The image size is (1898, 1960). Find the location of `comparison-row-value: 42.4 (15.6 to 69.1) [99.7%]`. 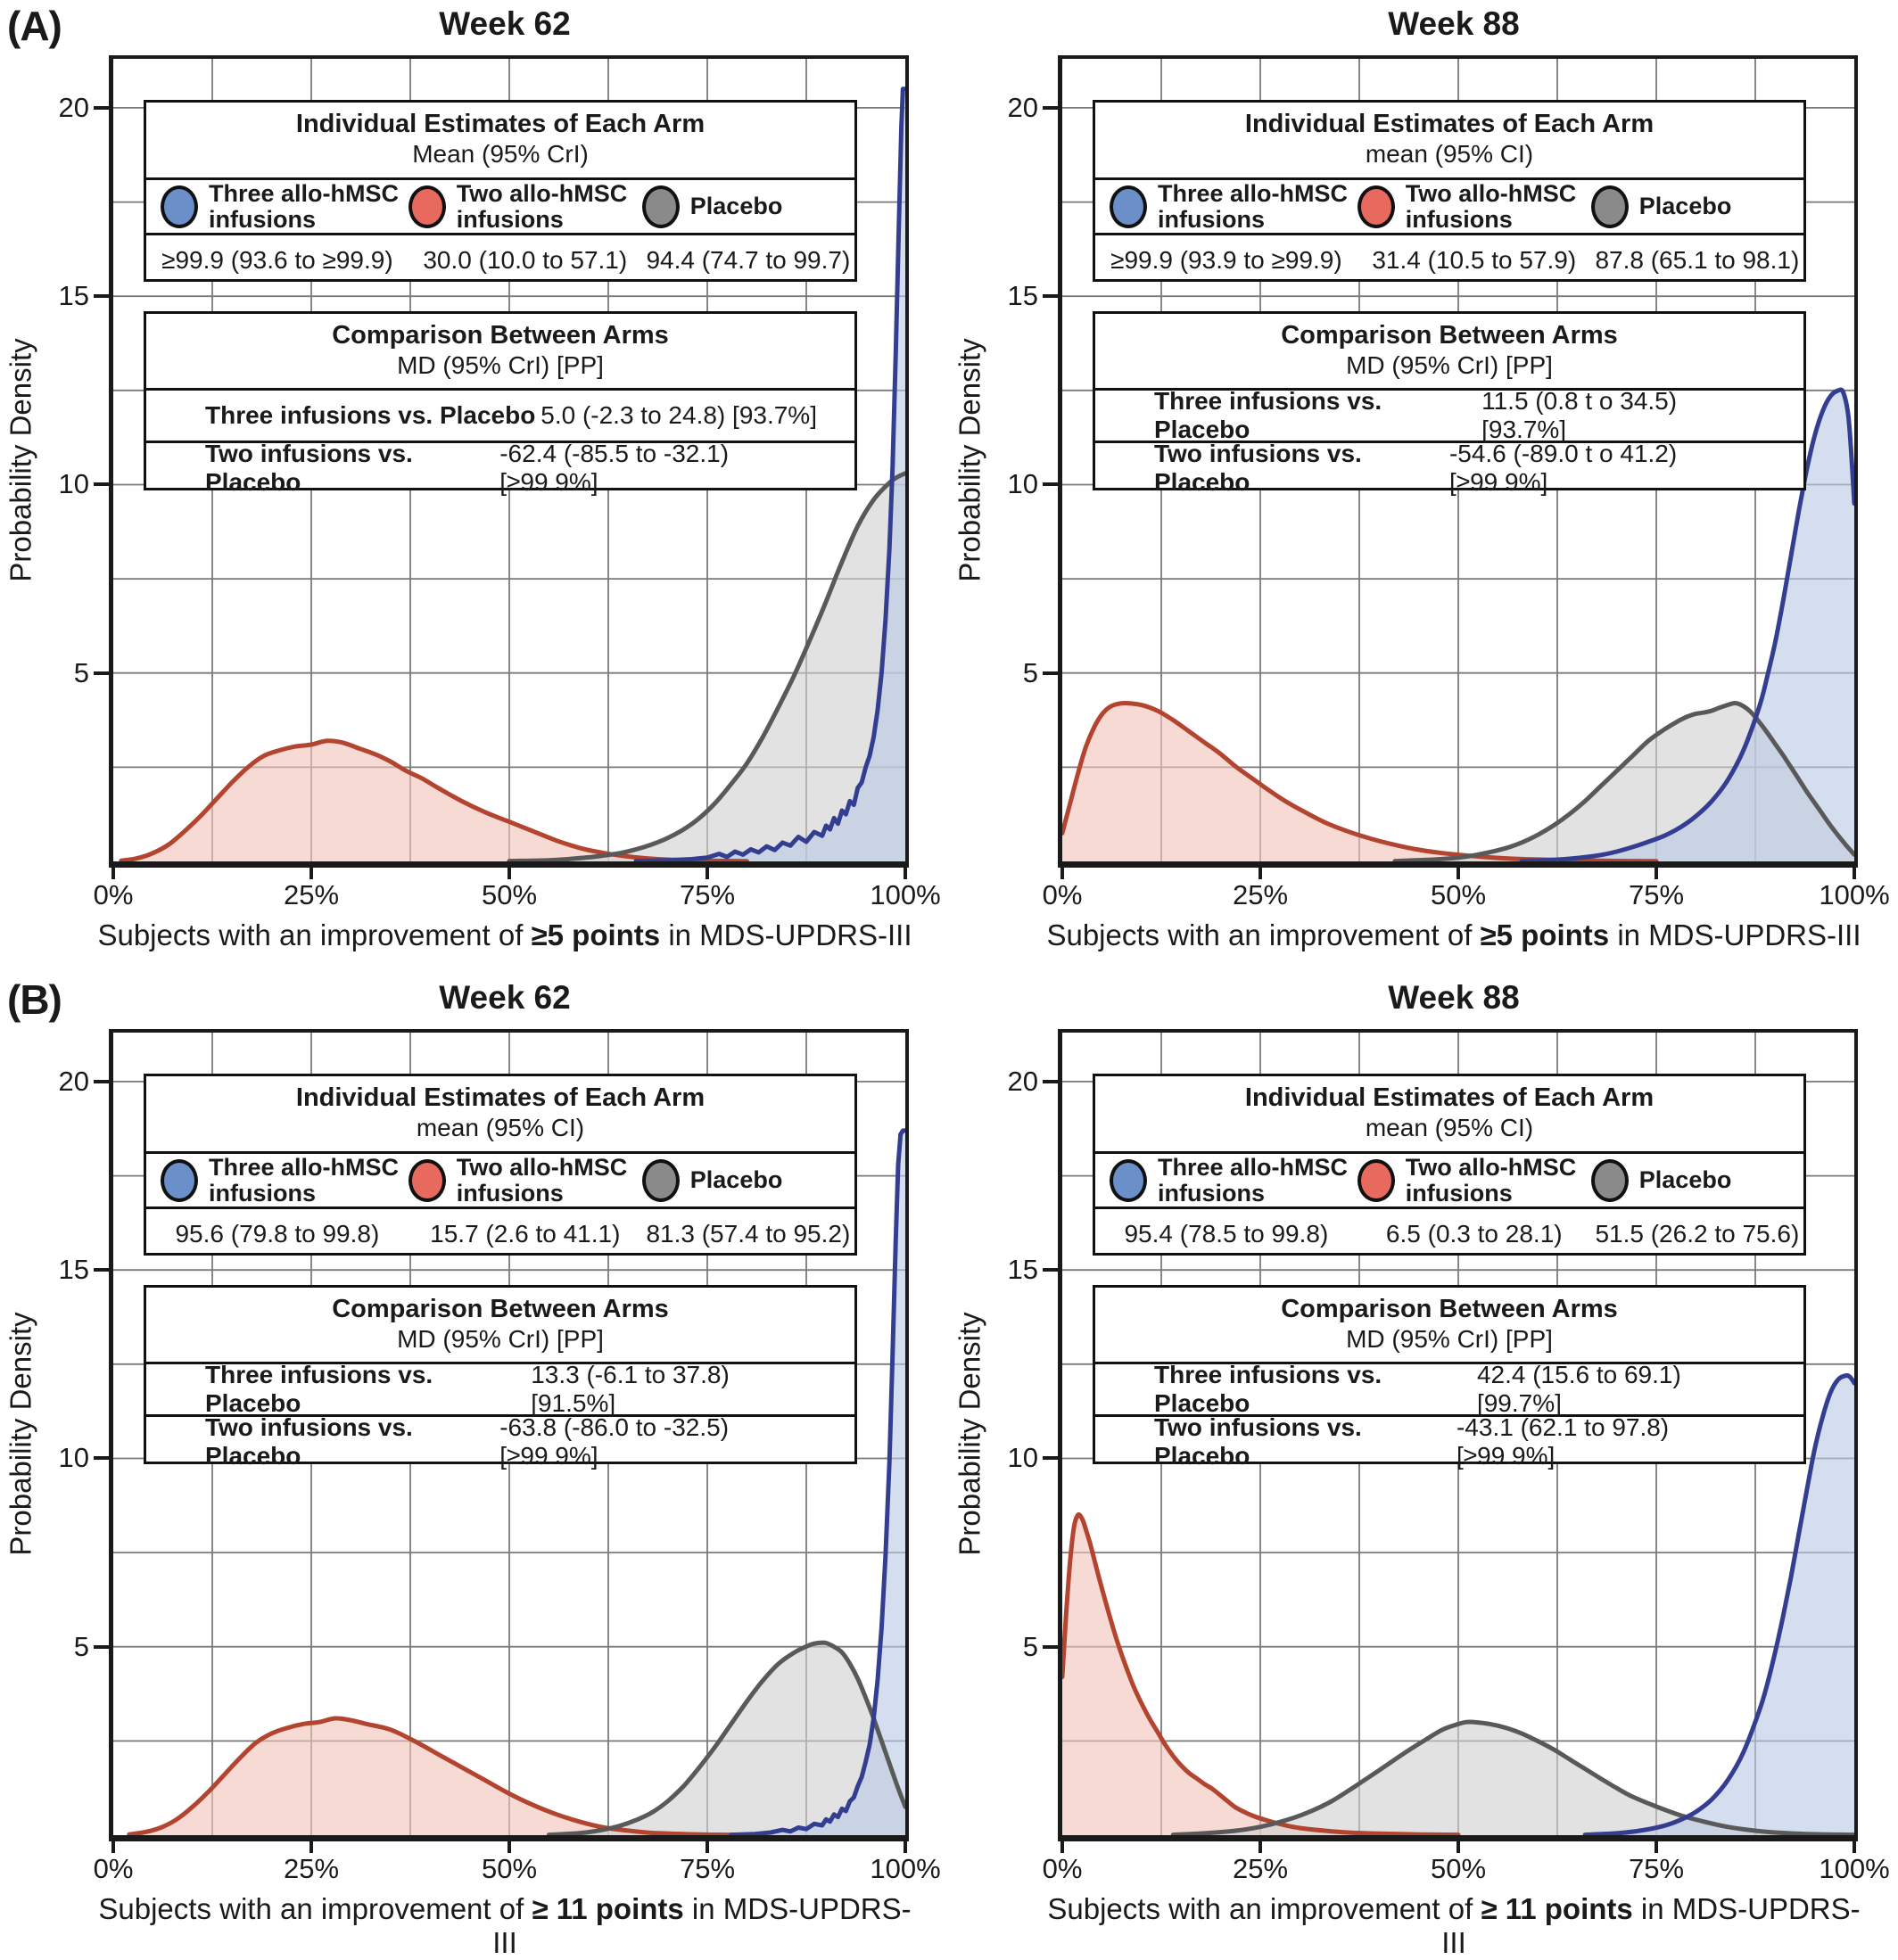

comparison-row-value: 42.4 (15.6 to 69.1) [99.7%] is located at coordinates (1578, 1389).